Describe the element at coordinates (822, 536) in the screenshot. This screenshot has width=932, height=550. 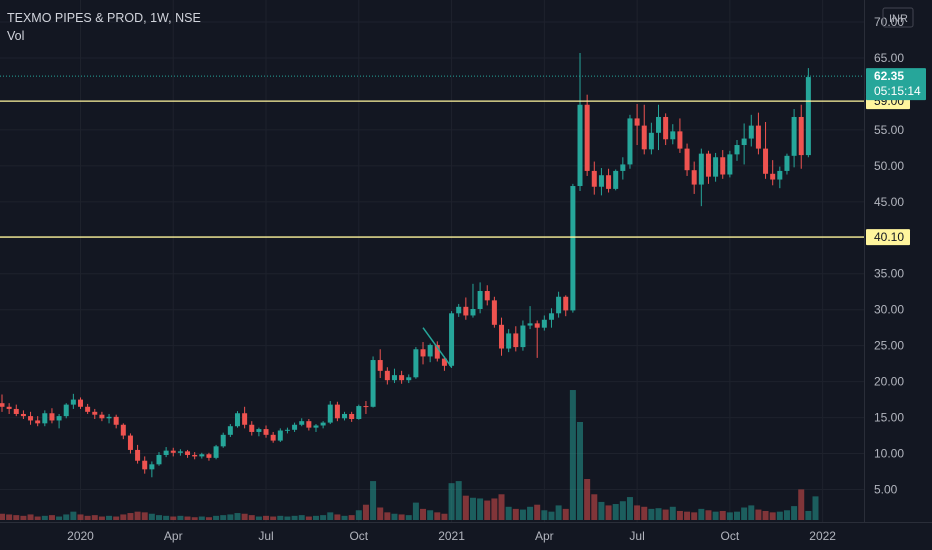
I see `time-tick-label: 2022` at that location.